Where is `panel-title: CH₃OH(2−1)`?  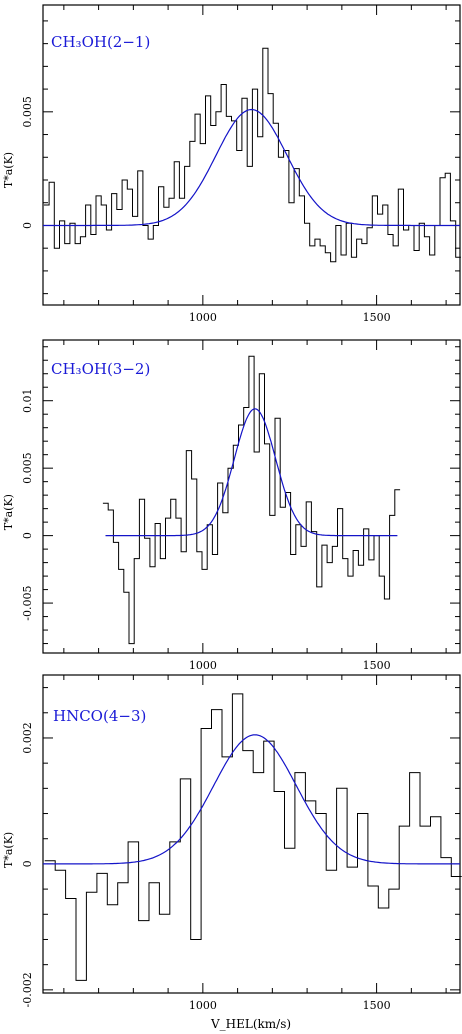 panel-title: CH₃OH(2−1) is located at coordinates (100, 42).